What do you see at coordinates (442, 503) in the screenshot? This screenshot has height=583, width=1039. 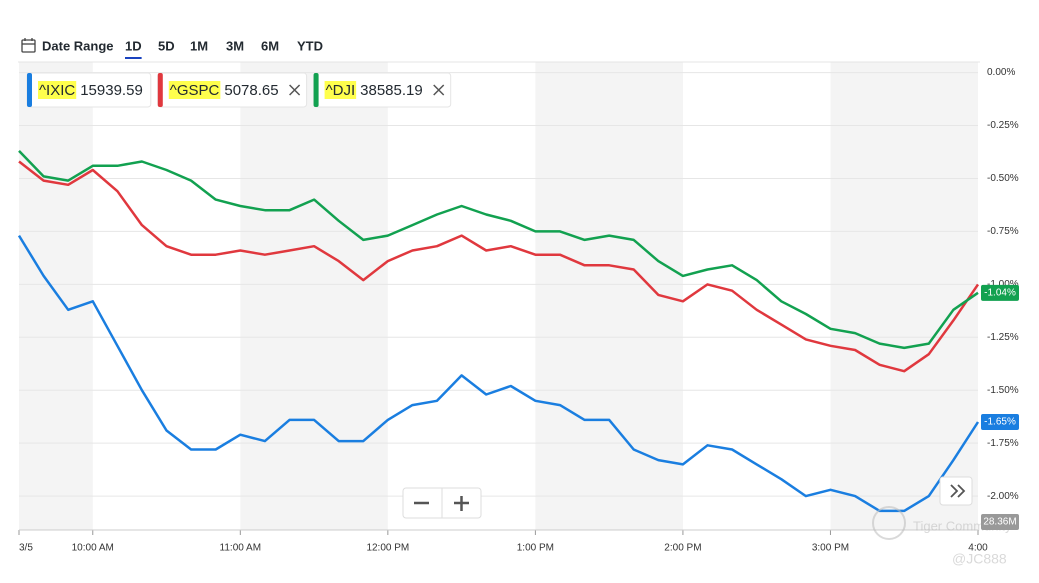 I see `zoom-controls` at bounding box center [442, 503].